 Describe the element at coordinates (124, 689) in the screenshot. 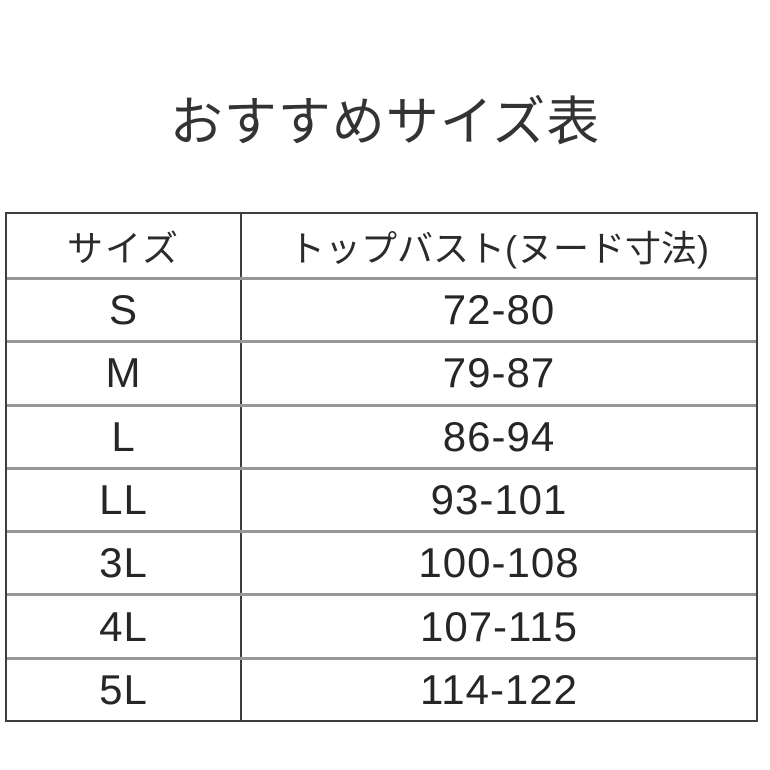

I see `size-cell: 5L` at that location.